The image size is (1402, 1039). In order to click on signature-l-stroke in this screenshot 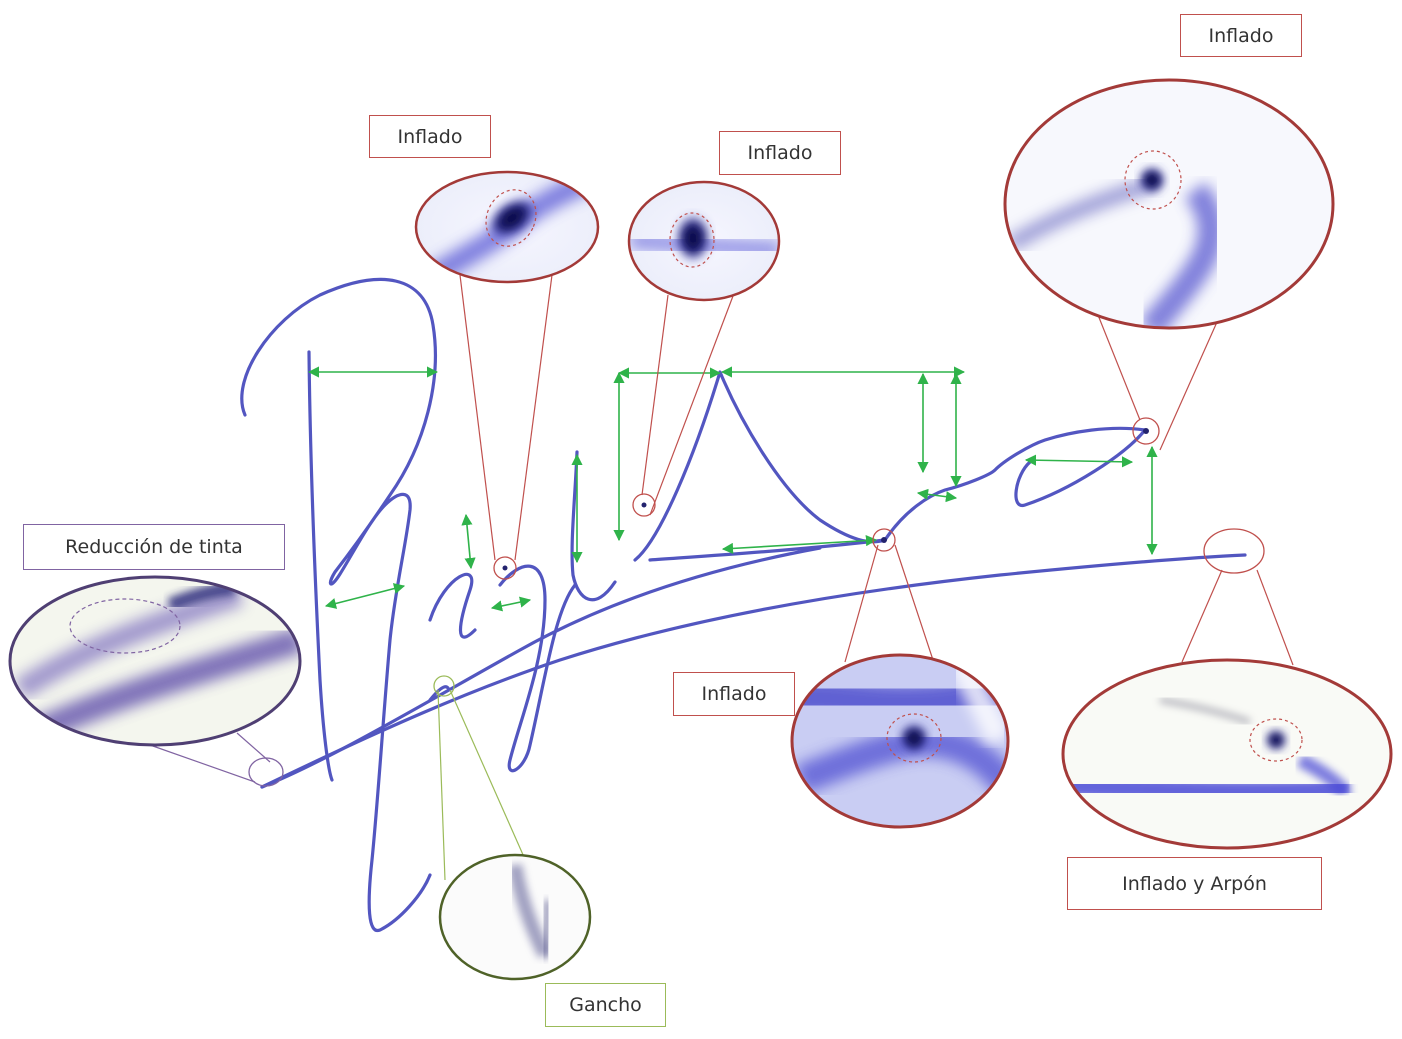, I will do `click(593, 526)`.